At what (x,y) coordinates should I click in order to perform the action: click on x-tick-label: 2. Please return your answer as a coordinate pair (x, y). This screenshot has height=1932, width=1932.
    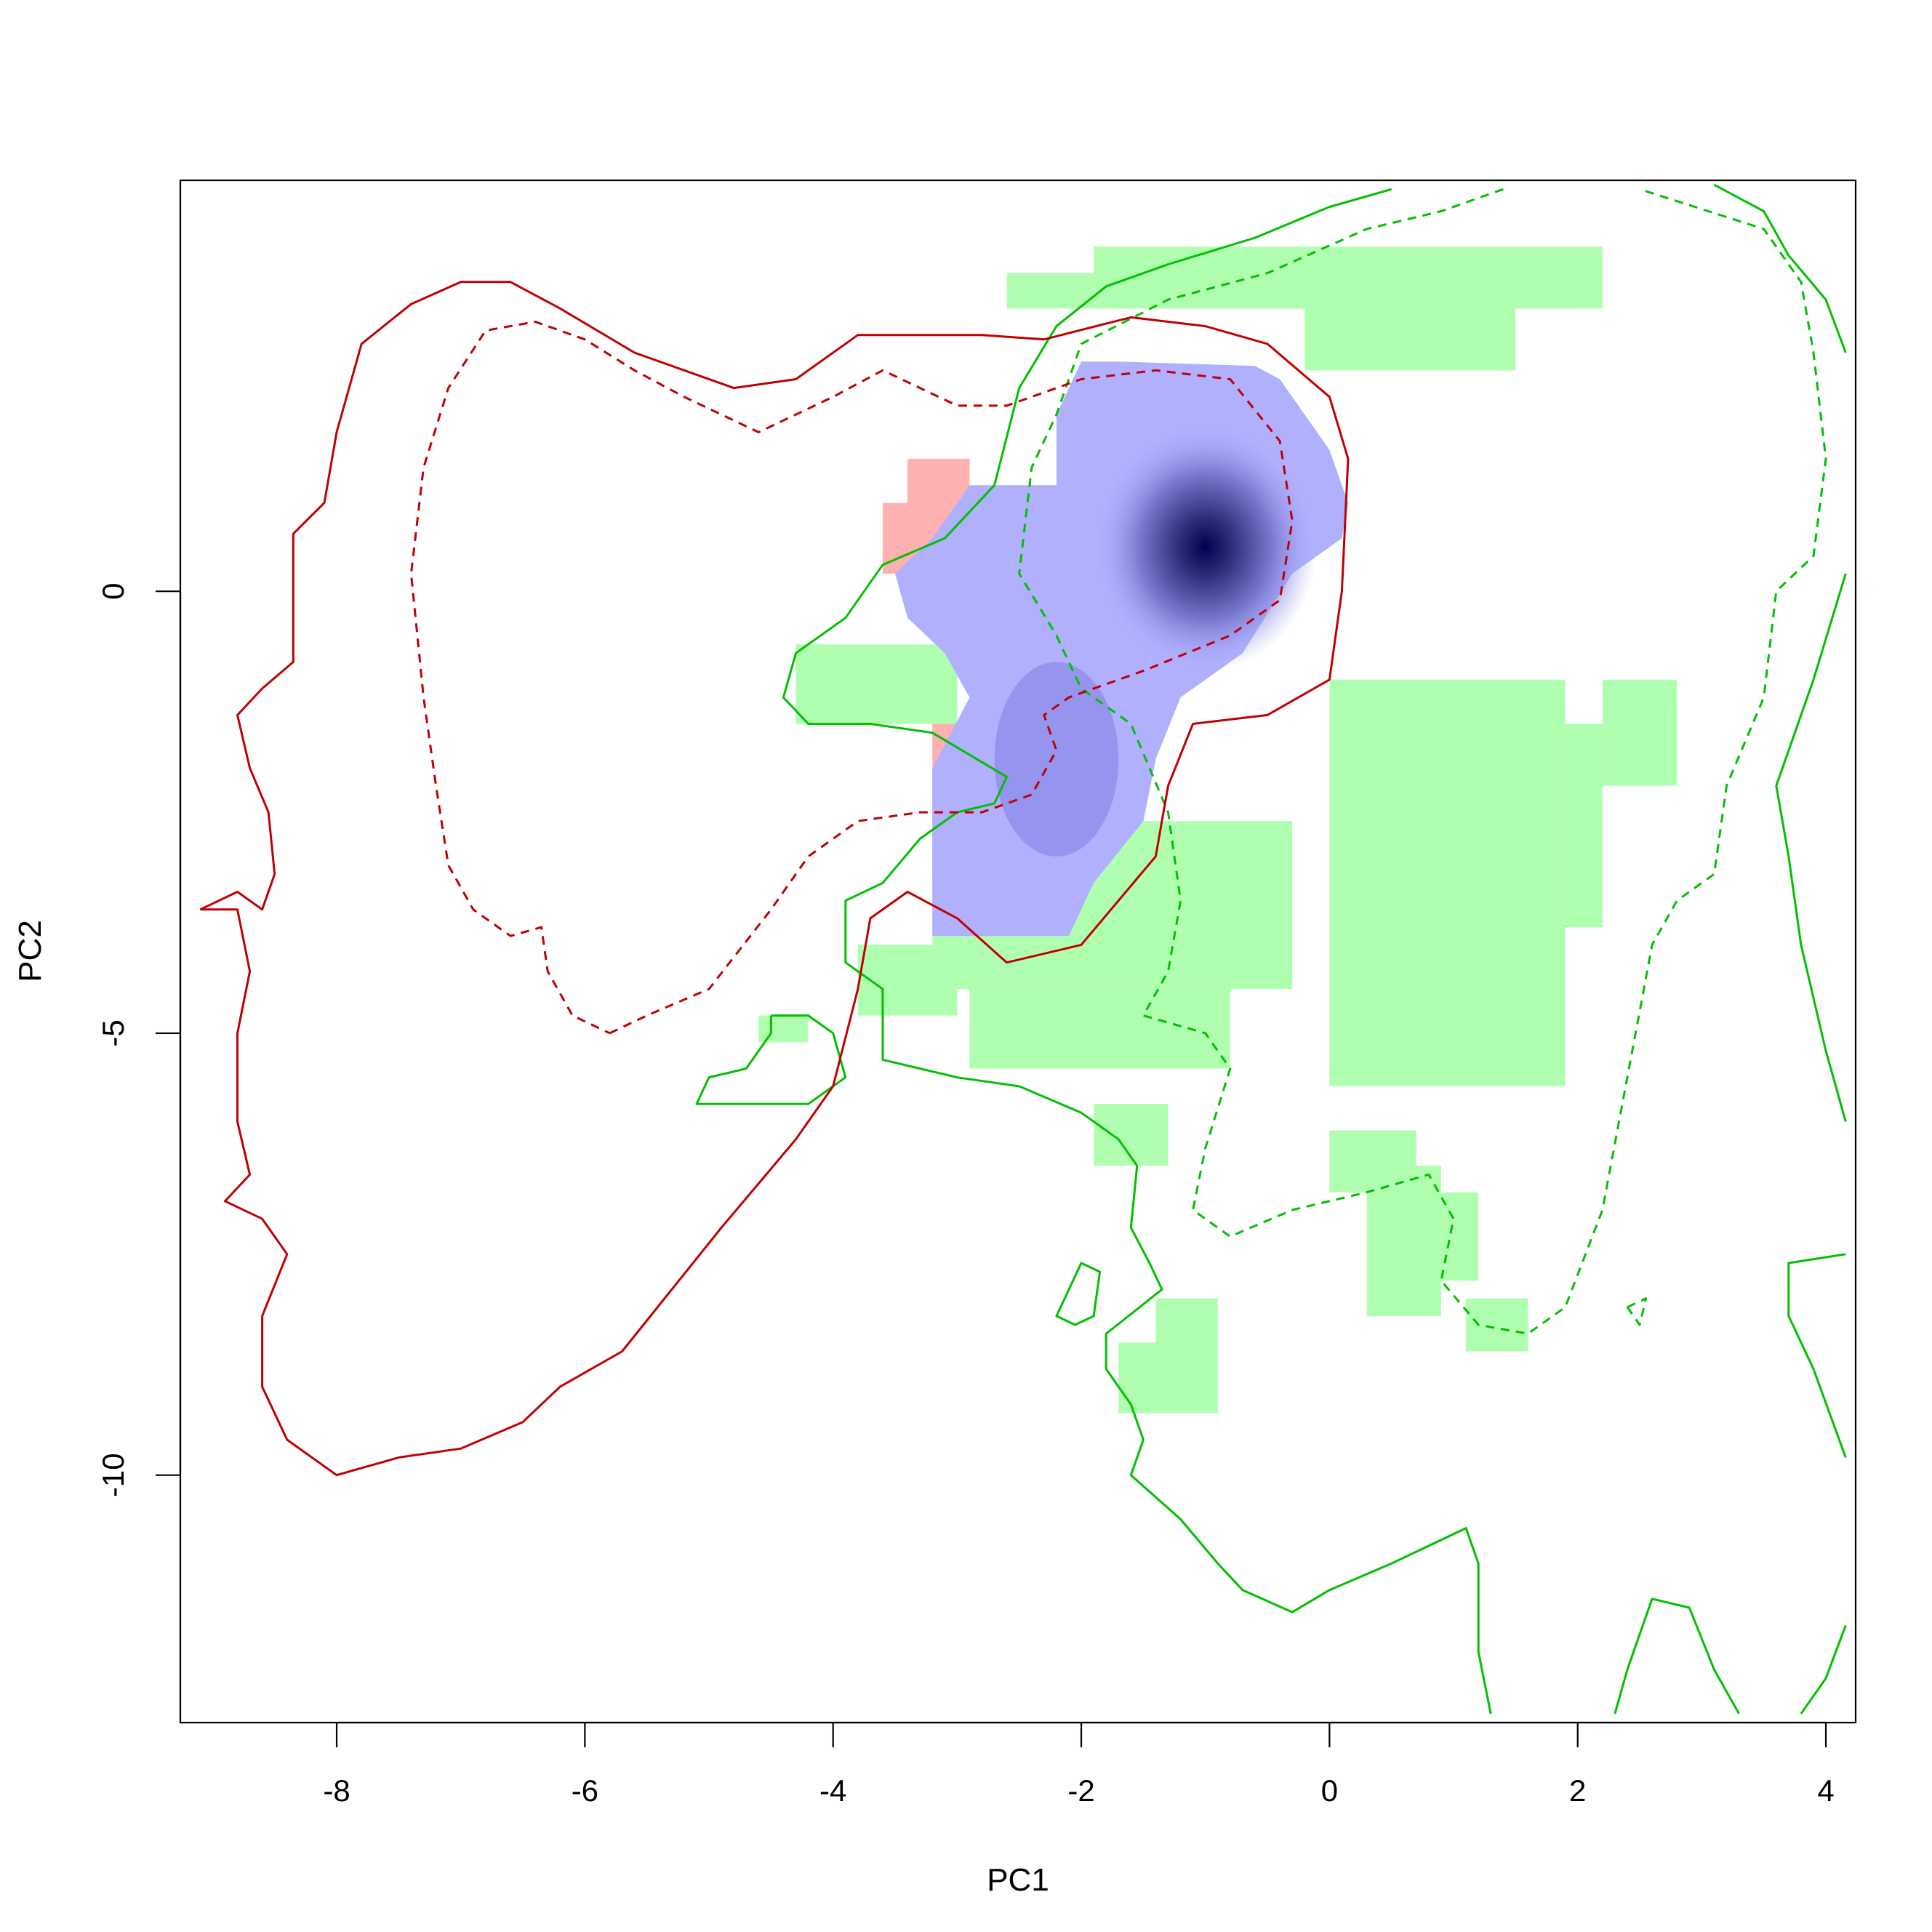
    Looking at the image, I should click on (1577, 1790).